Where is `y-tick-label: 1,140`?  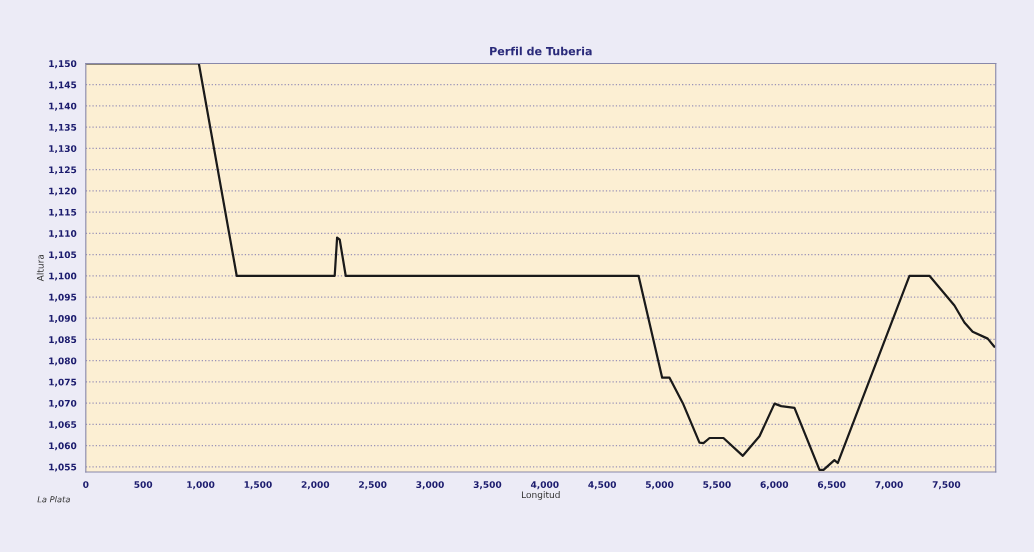
y-tick-label: 1,140 is located at coordinates (63, 106).